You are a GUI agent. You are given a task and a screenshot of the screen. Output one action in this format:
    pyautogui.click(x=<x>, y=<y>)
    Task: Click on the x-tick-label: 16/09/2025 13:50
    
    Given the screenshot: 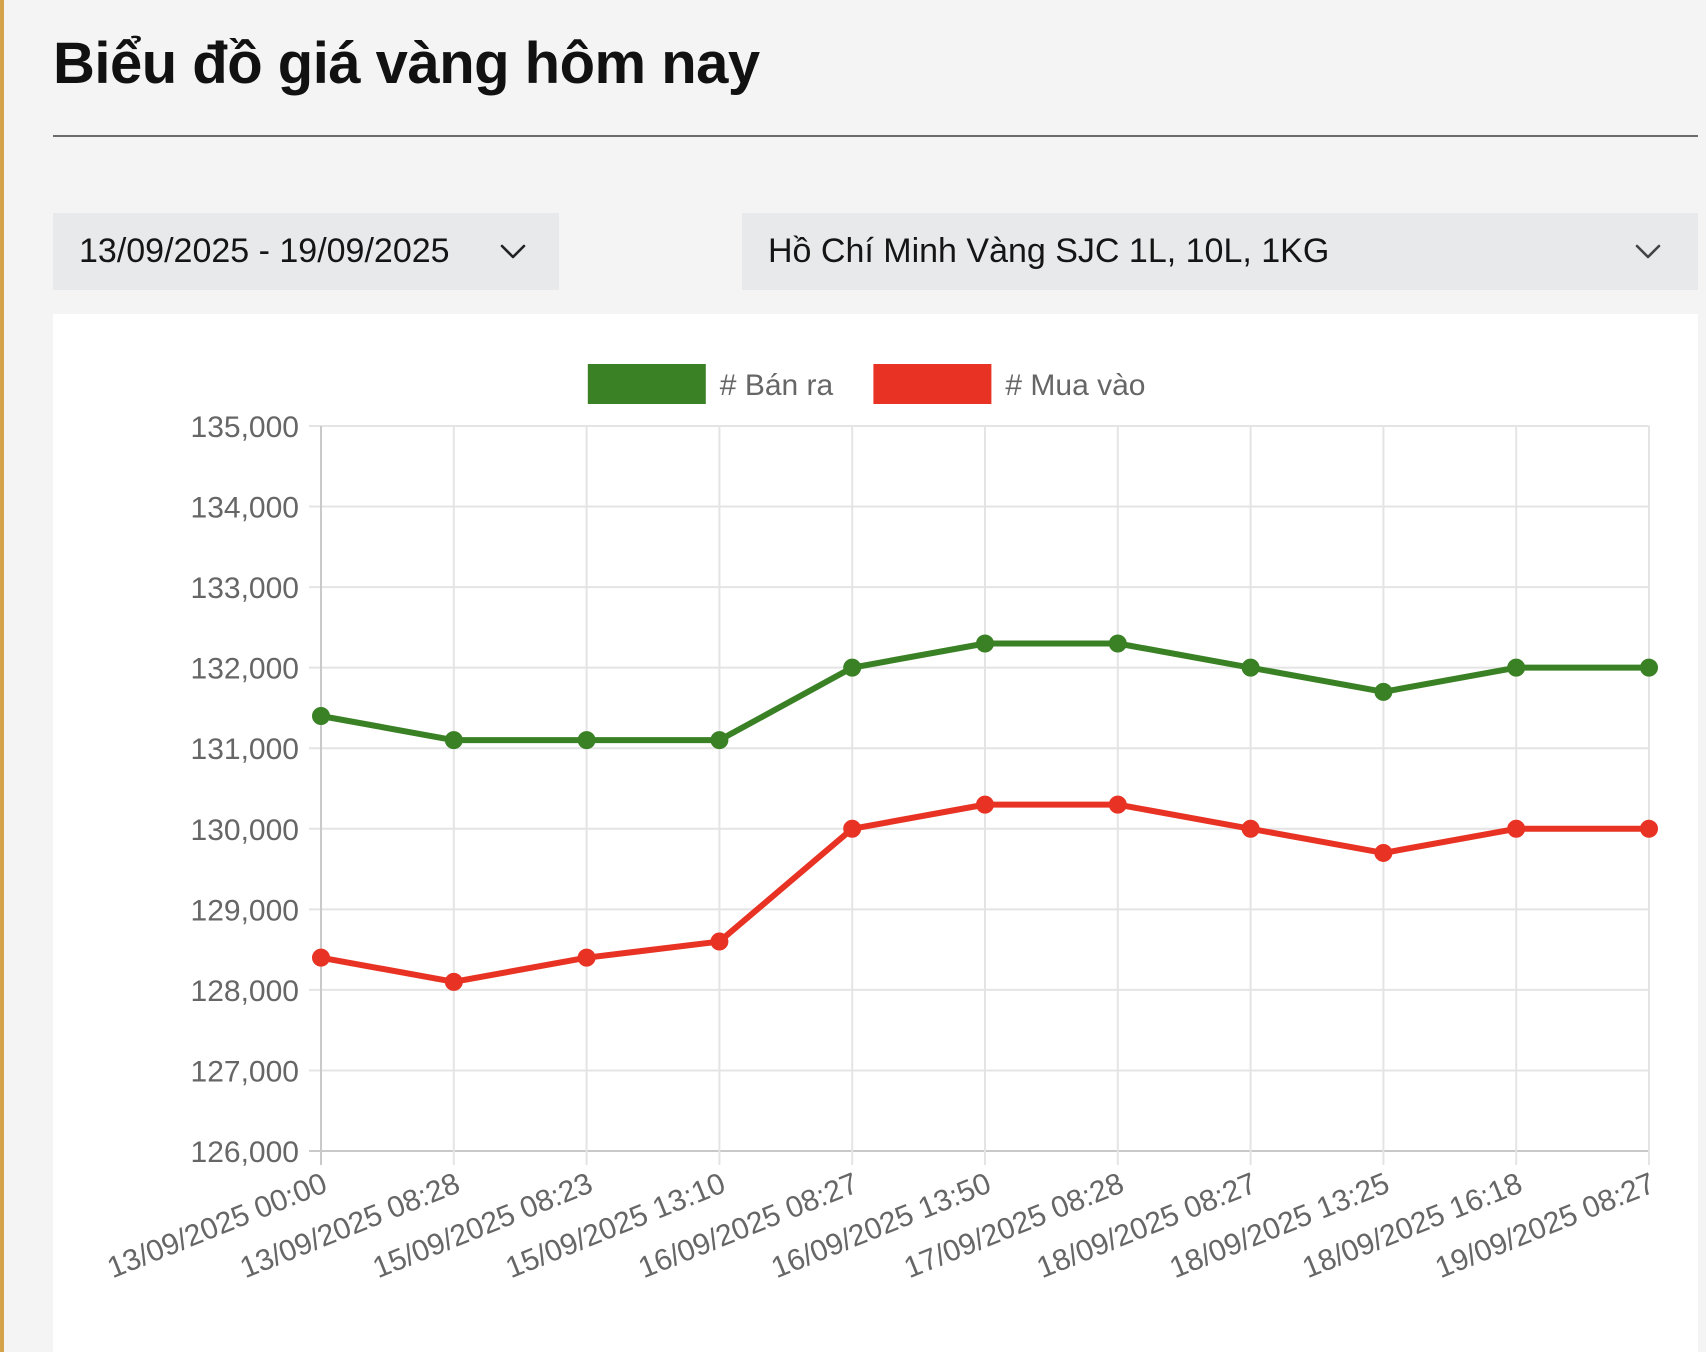 What is the action you would take?
    pyautogui.click(x=881, y=1226)
    